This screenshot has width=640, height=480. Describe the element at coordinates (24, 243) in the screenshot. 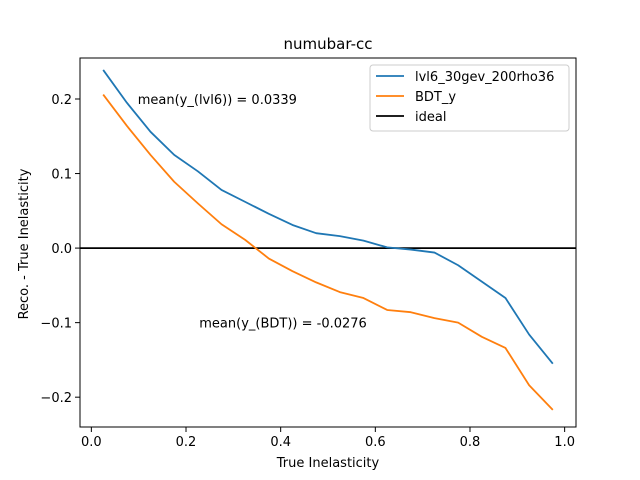

I see `y-axis-label: Reco. - True Inelasticity` at that location.